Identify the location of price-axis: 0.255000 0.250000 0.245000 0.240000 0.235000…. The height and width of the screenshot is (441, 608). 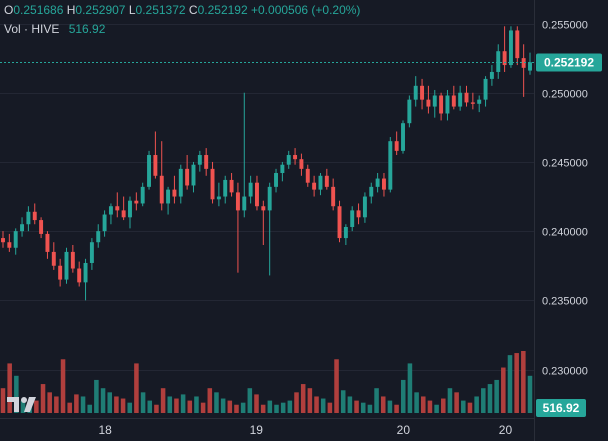
(565, 199).